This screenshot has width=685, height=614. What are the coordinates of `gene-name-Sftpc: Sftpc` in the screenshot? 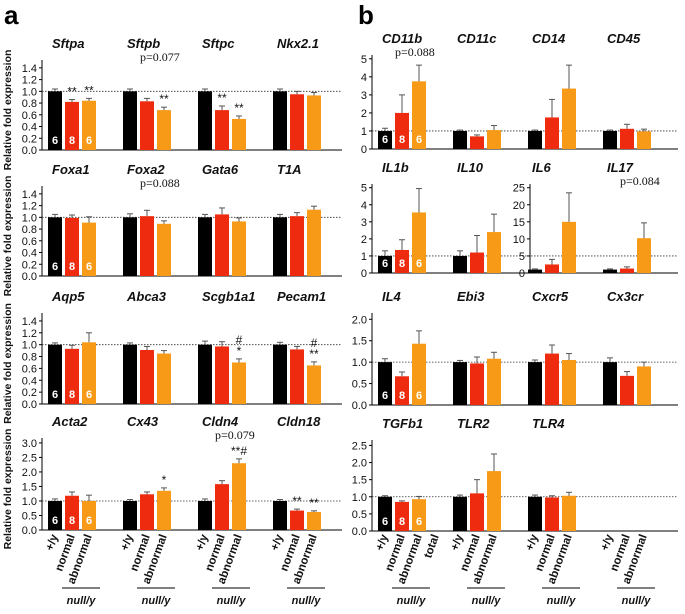 It's located at (218, 43).